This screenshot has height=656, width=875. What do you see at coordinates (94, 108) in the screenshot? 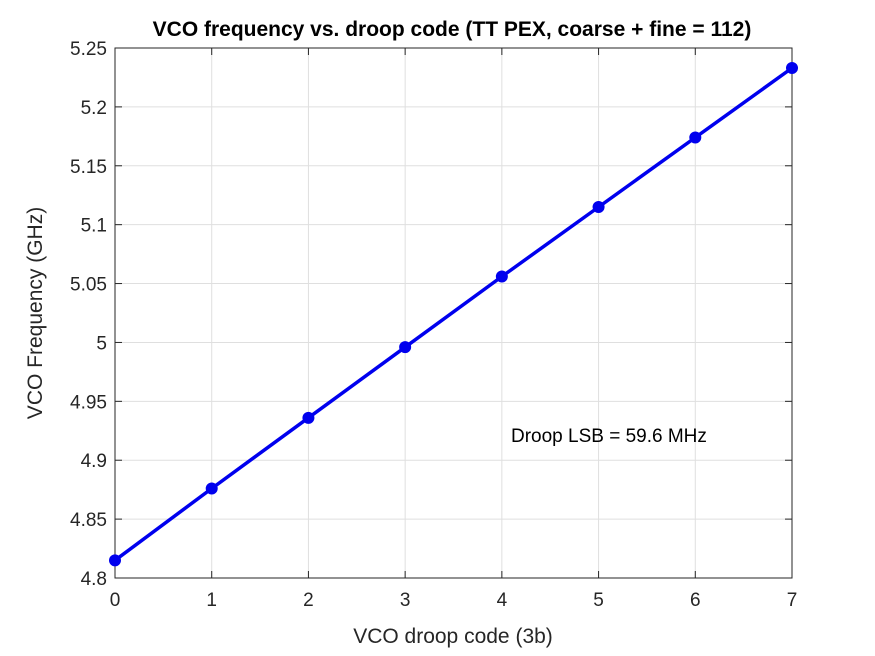
I see `y-tick-label: 5.2` at bounding box center [94, 108].